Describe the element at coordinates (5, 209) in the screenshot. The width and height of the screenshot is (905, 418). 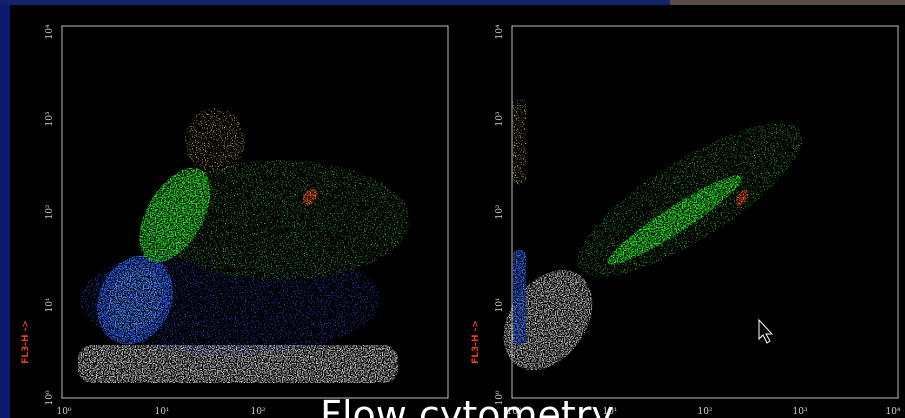
I see `side-strip` at that location.